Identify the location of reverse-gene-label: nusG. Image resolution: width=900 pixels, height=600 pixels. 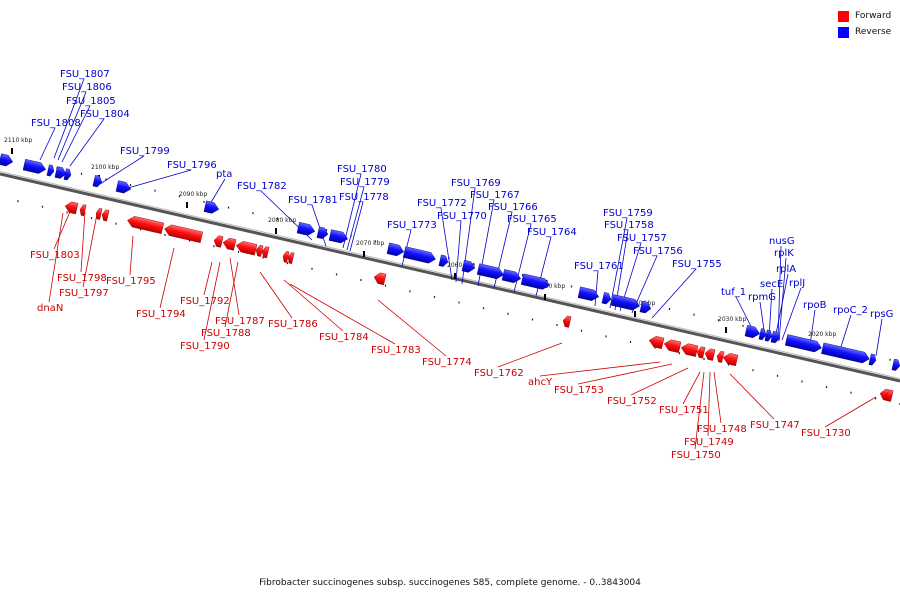
(782, 241).